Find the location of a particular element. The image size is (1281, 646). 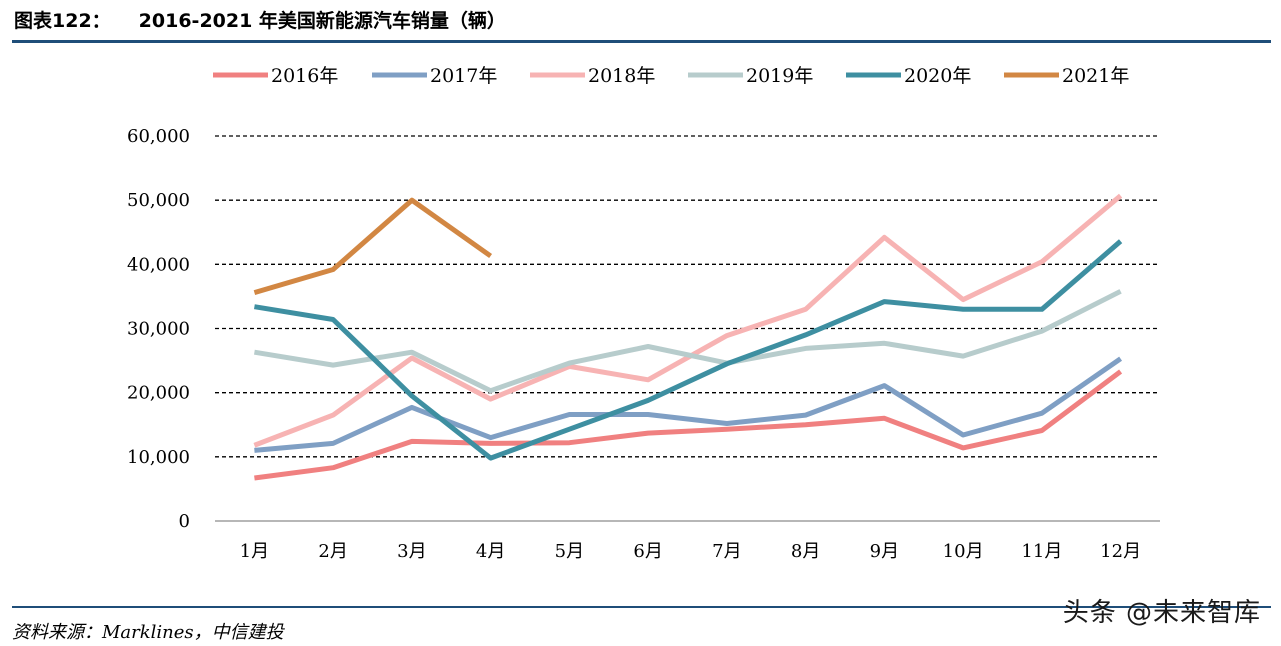

x-tick-label: 7月 is located at coordinates (726, 551).